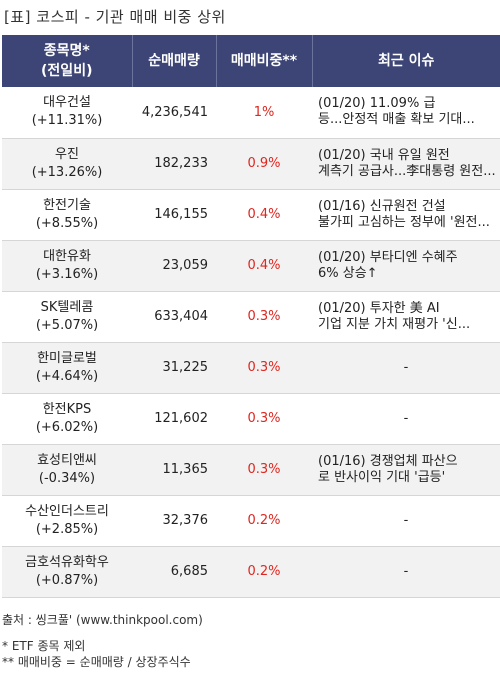  I want to click on header-name-line2: (전일비), so click(67, 71).